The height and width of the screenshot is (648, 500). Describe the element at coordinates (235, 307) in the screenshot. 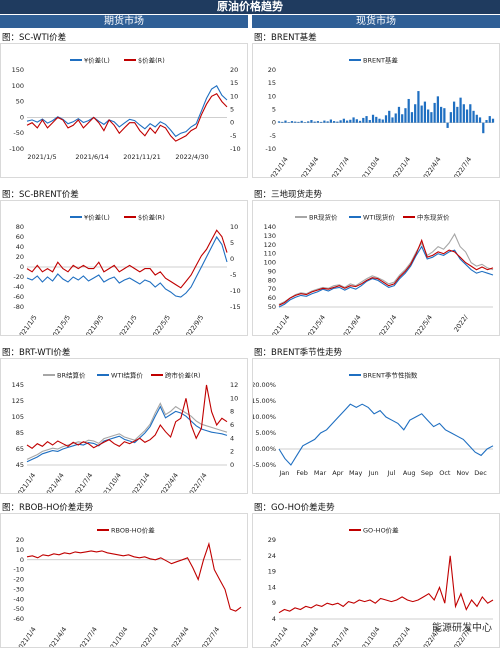

I see `y2-tick-label: -15` at that location.